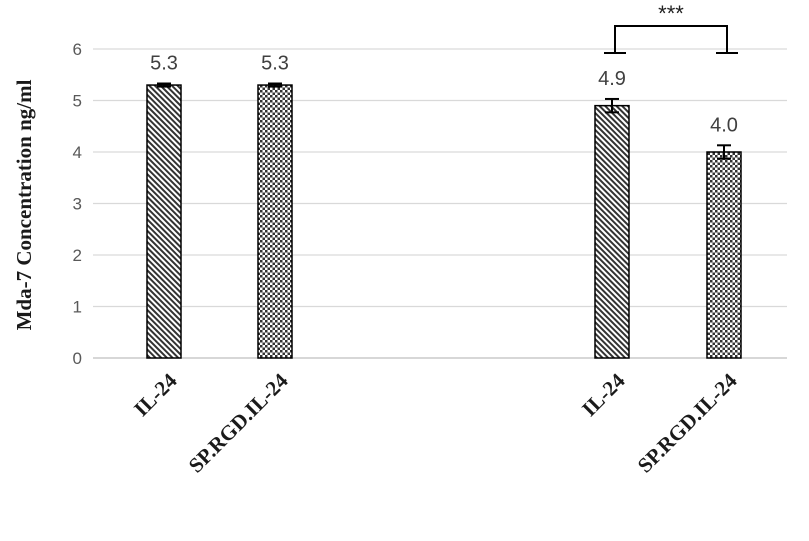 The height and width of the screenshot is (541, 809). What do you see at coordinates (724, 125) in the screenshot?
I see `data-label: 4.0` at bounding box center [724, 125].